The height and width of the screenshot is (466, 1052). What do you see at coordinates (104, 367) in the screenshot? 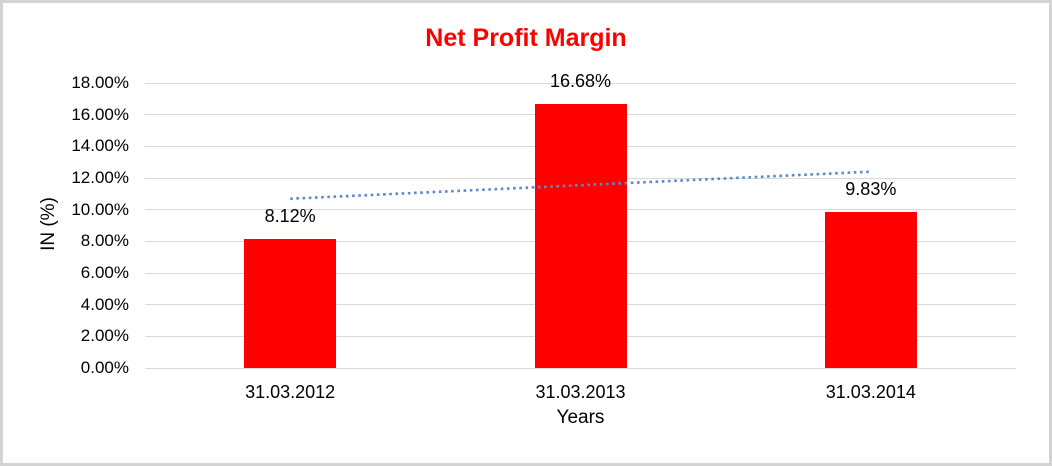
I see `y-tick-label: 0.00%` at bounding box center [104, 367].